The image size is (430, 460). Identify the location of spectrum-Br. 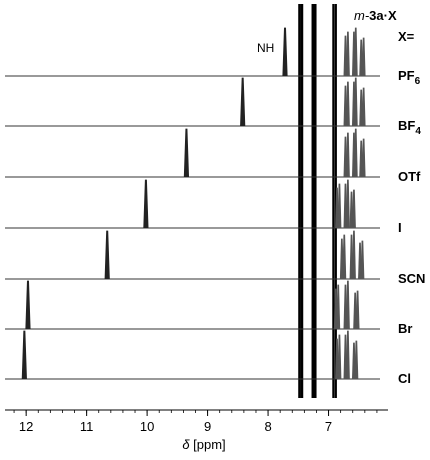
(192, 305).